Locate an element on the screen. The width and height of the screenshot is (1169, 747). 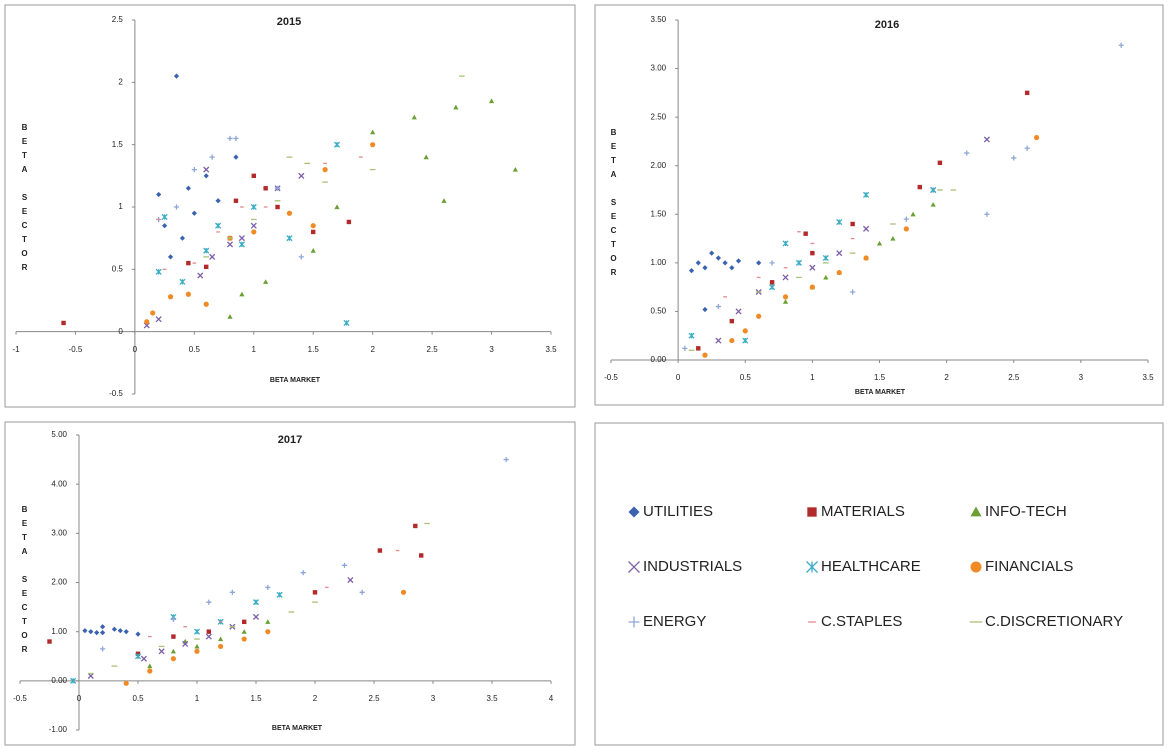
y-tick-label: 1.00 is located at coordinates (59, 631).